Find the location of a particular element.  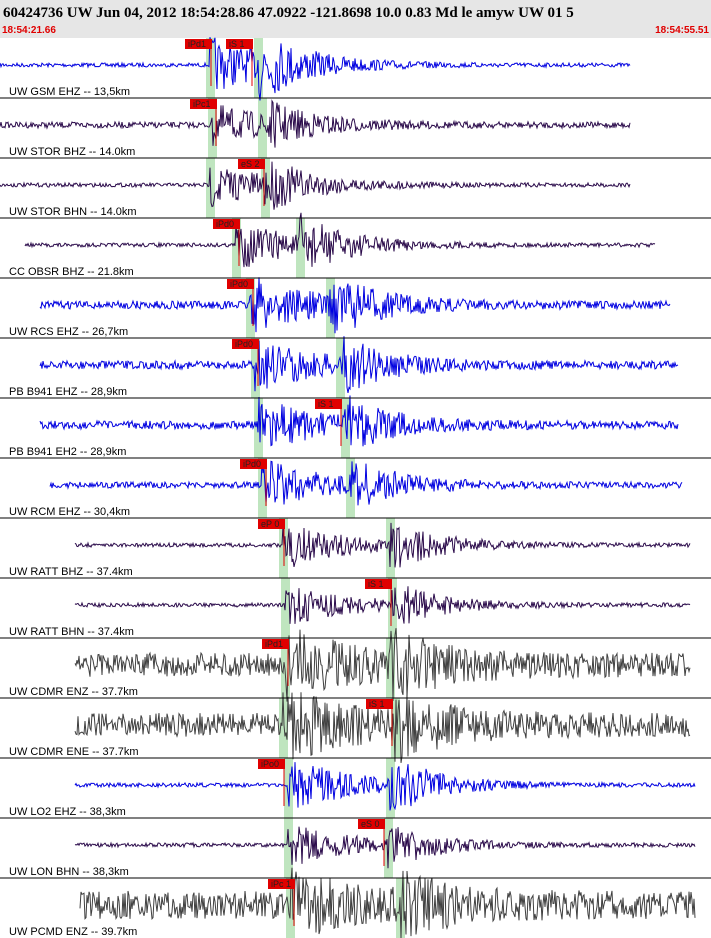

trace-label: UW CDMR ENE -- 37.7km is located at coordinates (74, 752).